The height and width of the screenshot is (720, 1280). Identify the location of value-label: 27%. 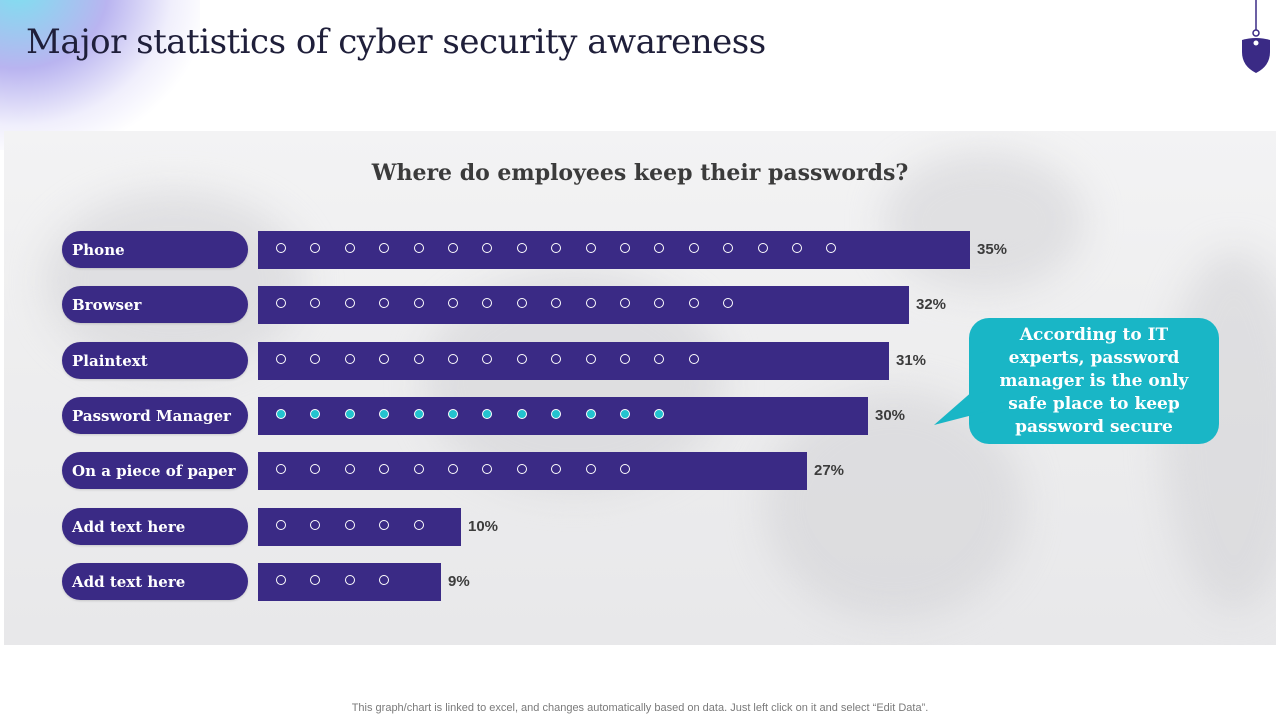
(829, 470).